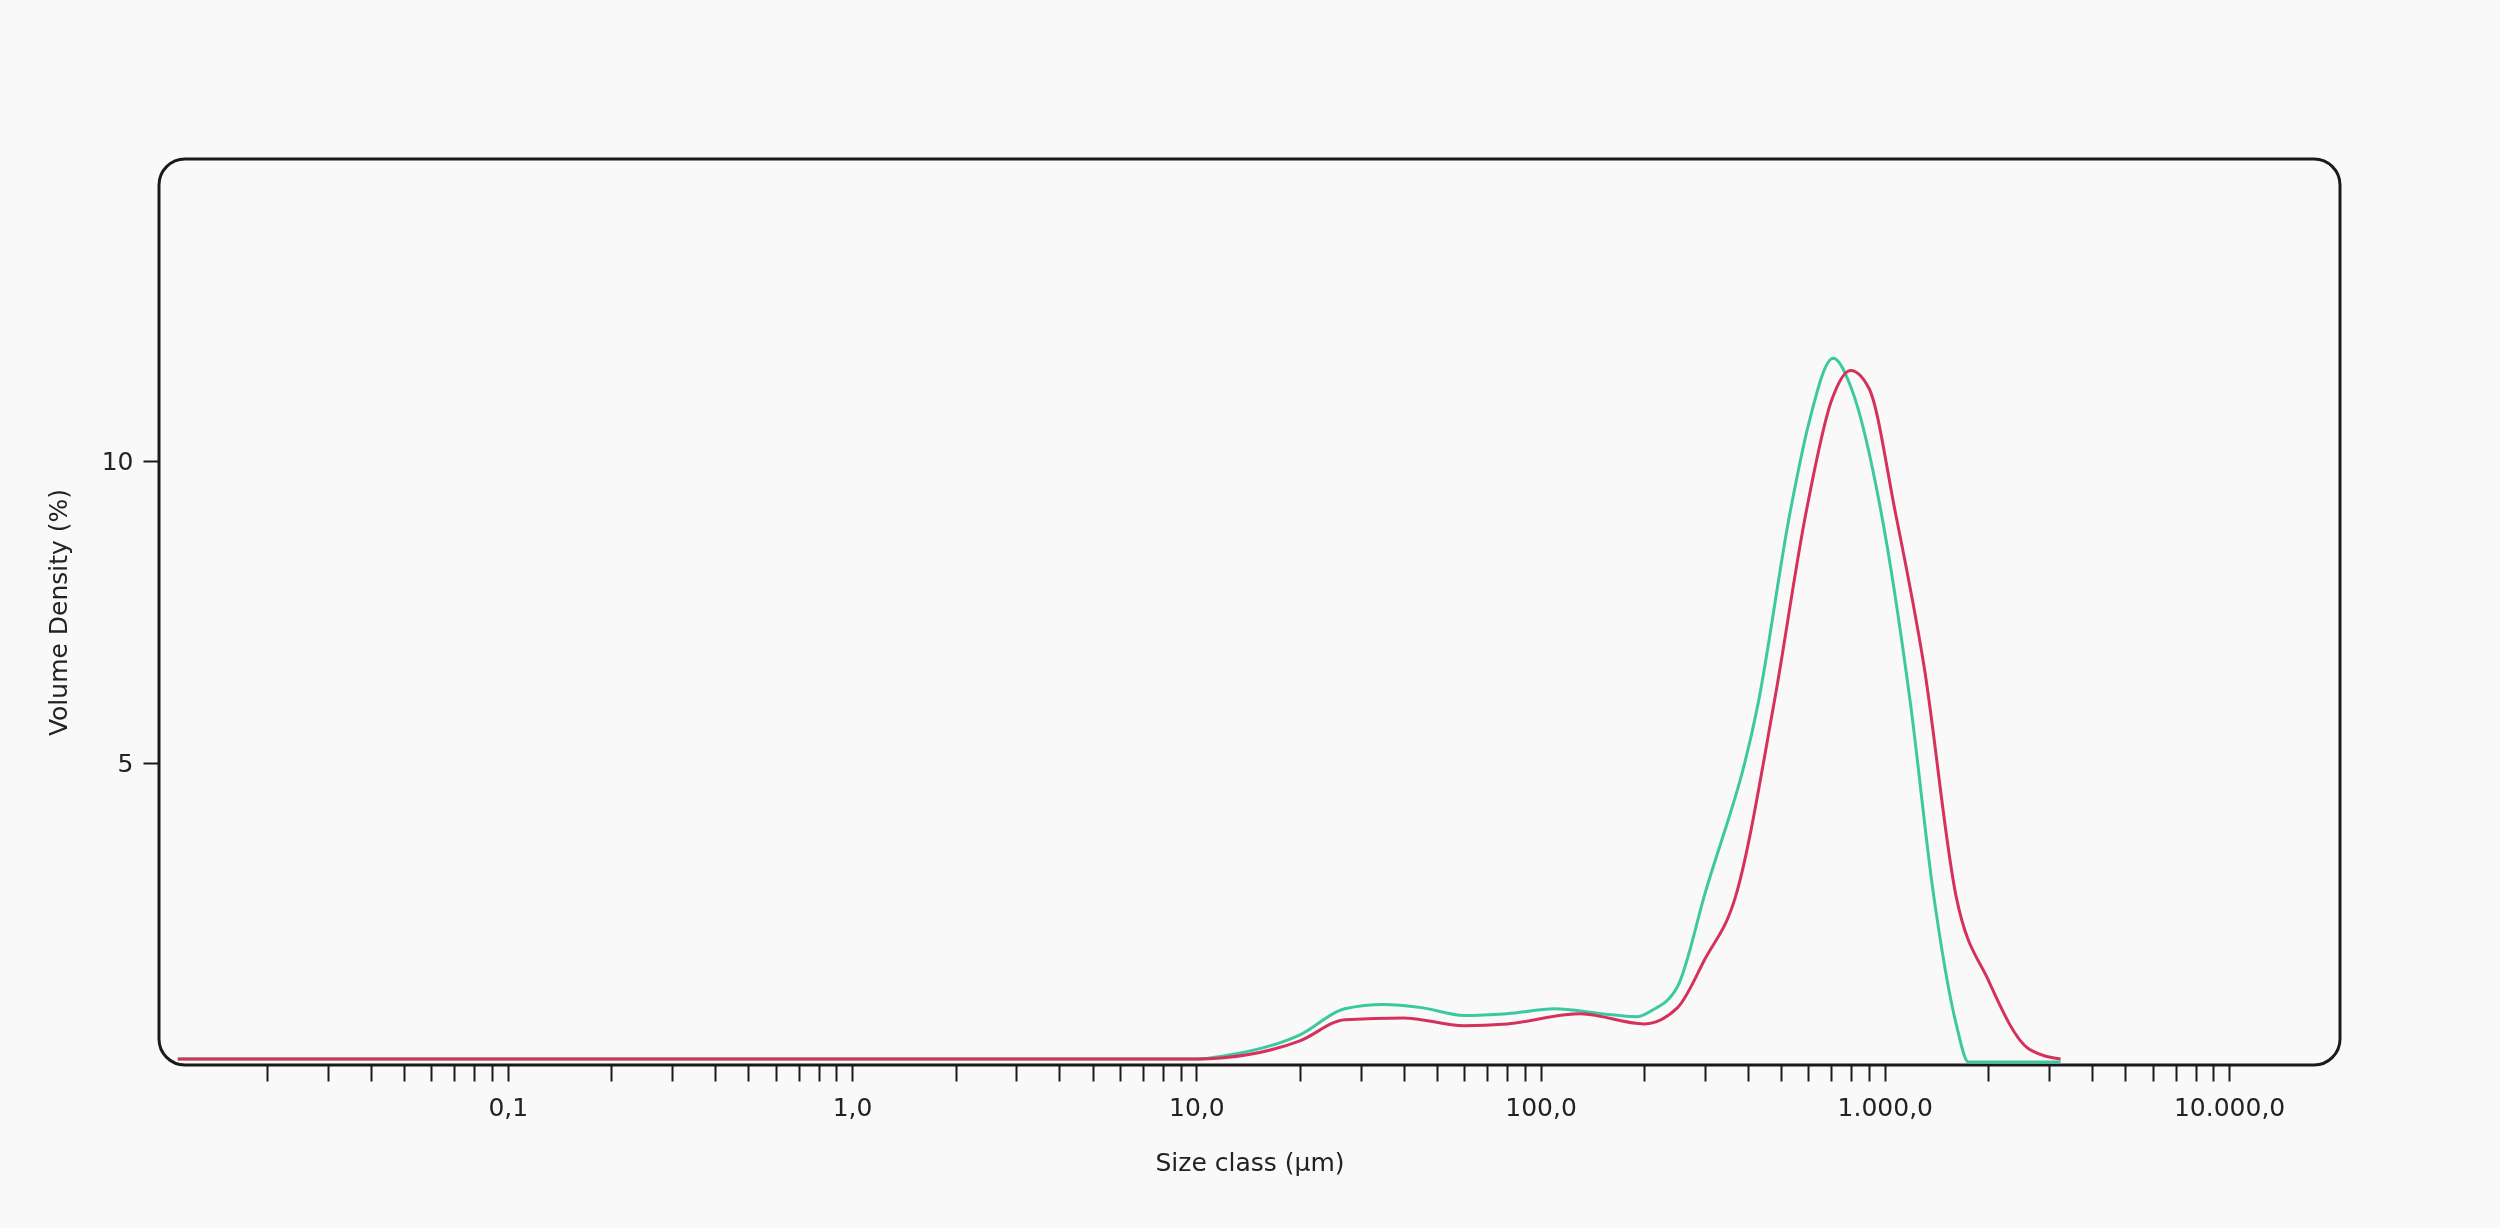  I want to click on x-tick-label: 0,1, so click(508, 1107).